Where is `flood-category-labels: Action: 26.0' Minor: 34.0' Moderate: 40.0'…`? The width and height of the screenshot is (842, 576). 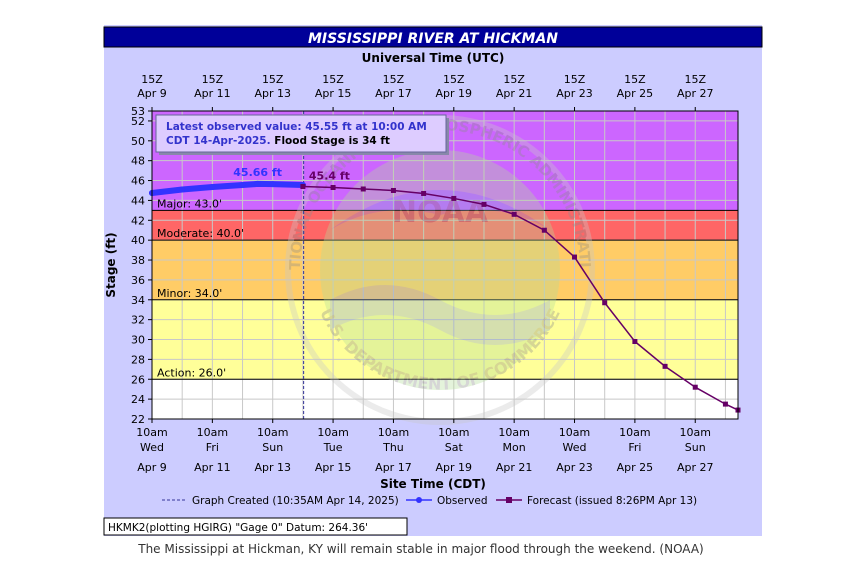
flood-category-labels: Action: 26.0' Minor: 34.0' Moderate: 40.0'… is located at coordinates (200, 288).